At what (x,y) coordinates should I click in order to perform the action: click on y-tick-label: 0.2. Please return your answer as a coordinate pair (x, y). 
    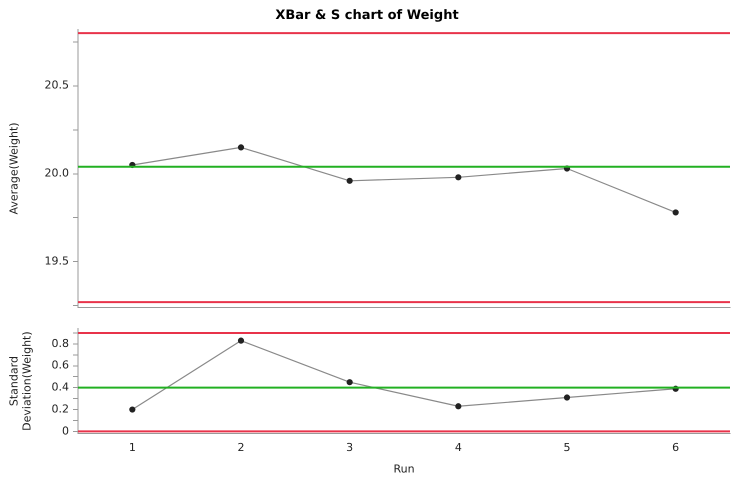
    Looking at the image, I should click on (60, 409).